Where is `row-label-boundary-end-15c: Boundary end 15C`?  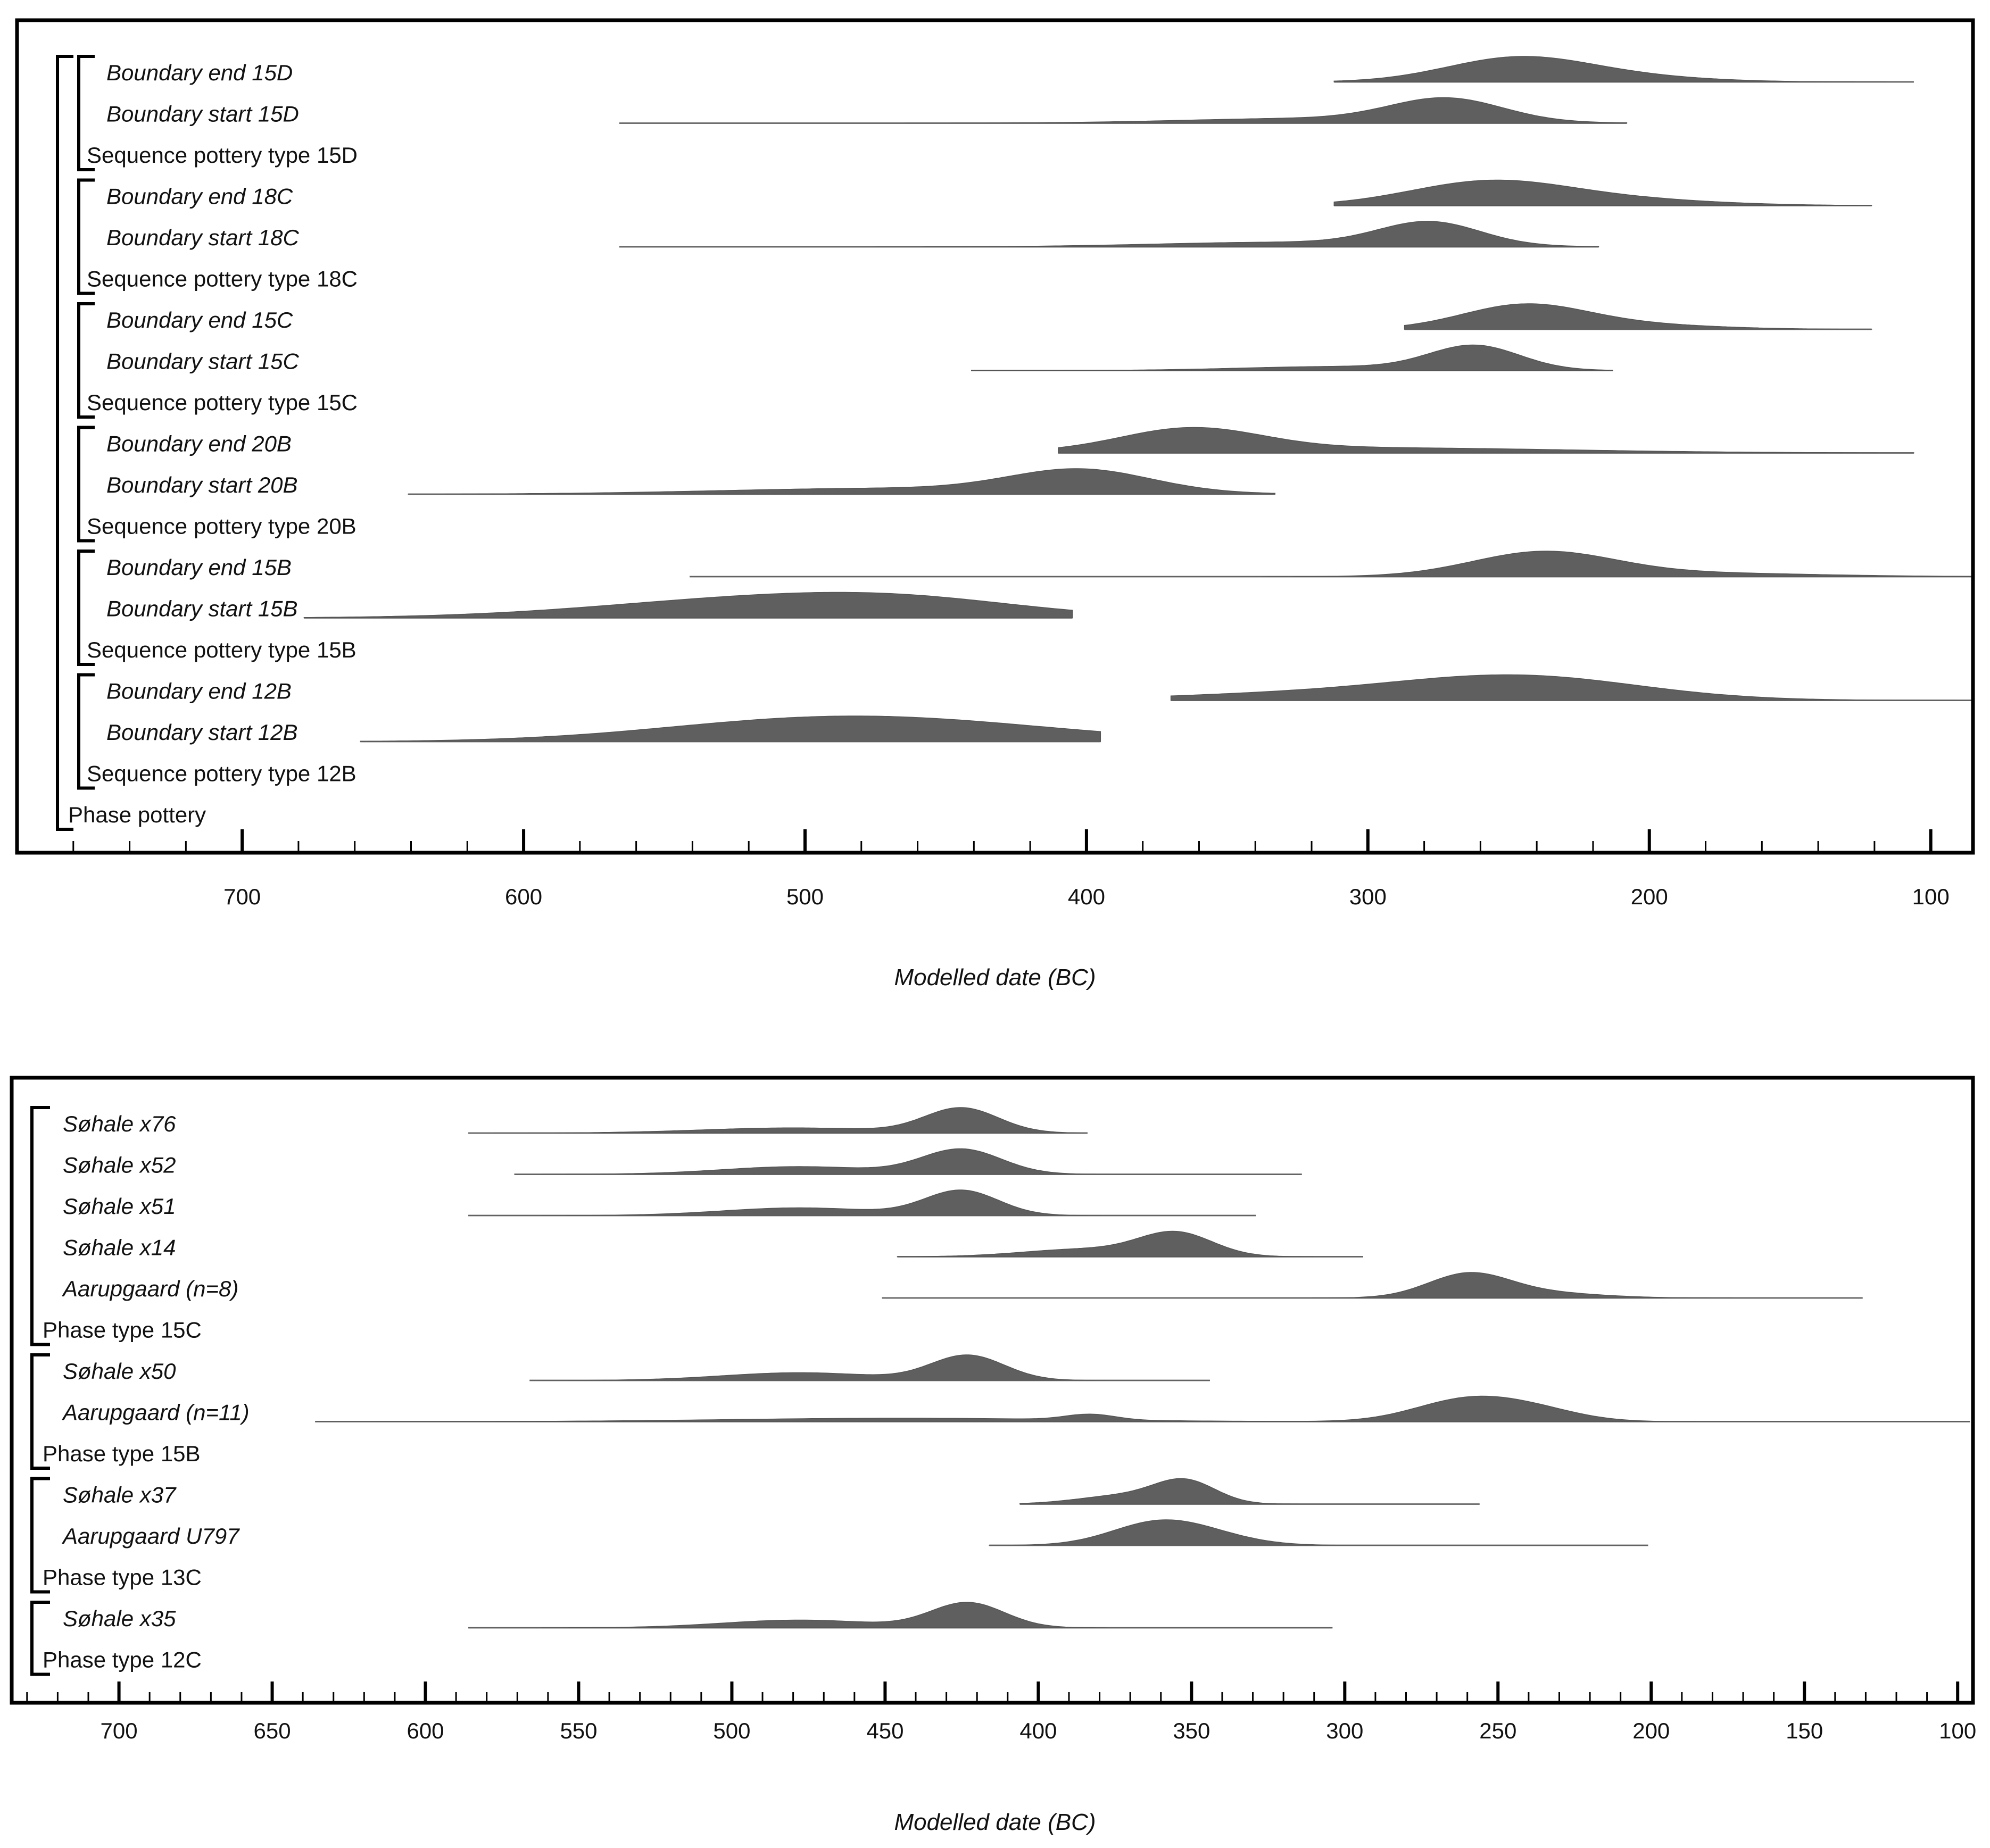 row-label-boundary-end-15c: Boundary end 15C is located at coordinates (199, 320).